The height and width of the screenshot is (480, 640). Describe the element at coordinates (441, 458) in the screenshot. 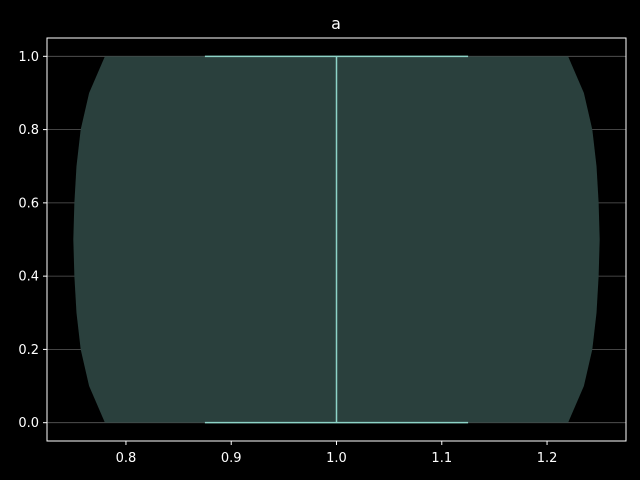

I see `x-tick-label: 1.1` at that location.